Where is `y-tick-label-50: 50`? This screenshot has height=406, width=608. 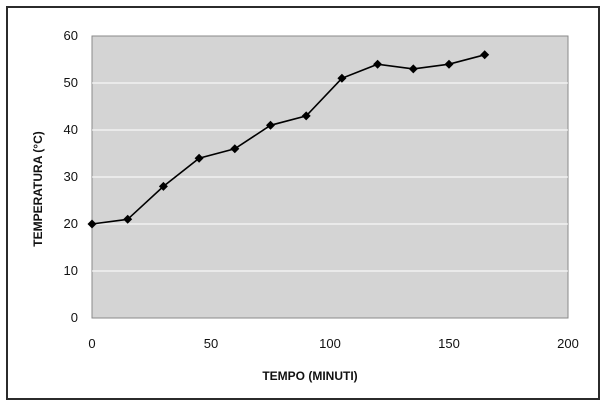 y-tick-label-50: 50 is located at coordinates (71, 82).